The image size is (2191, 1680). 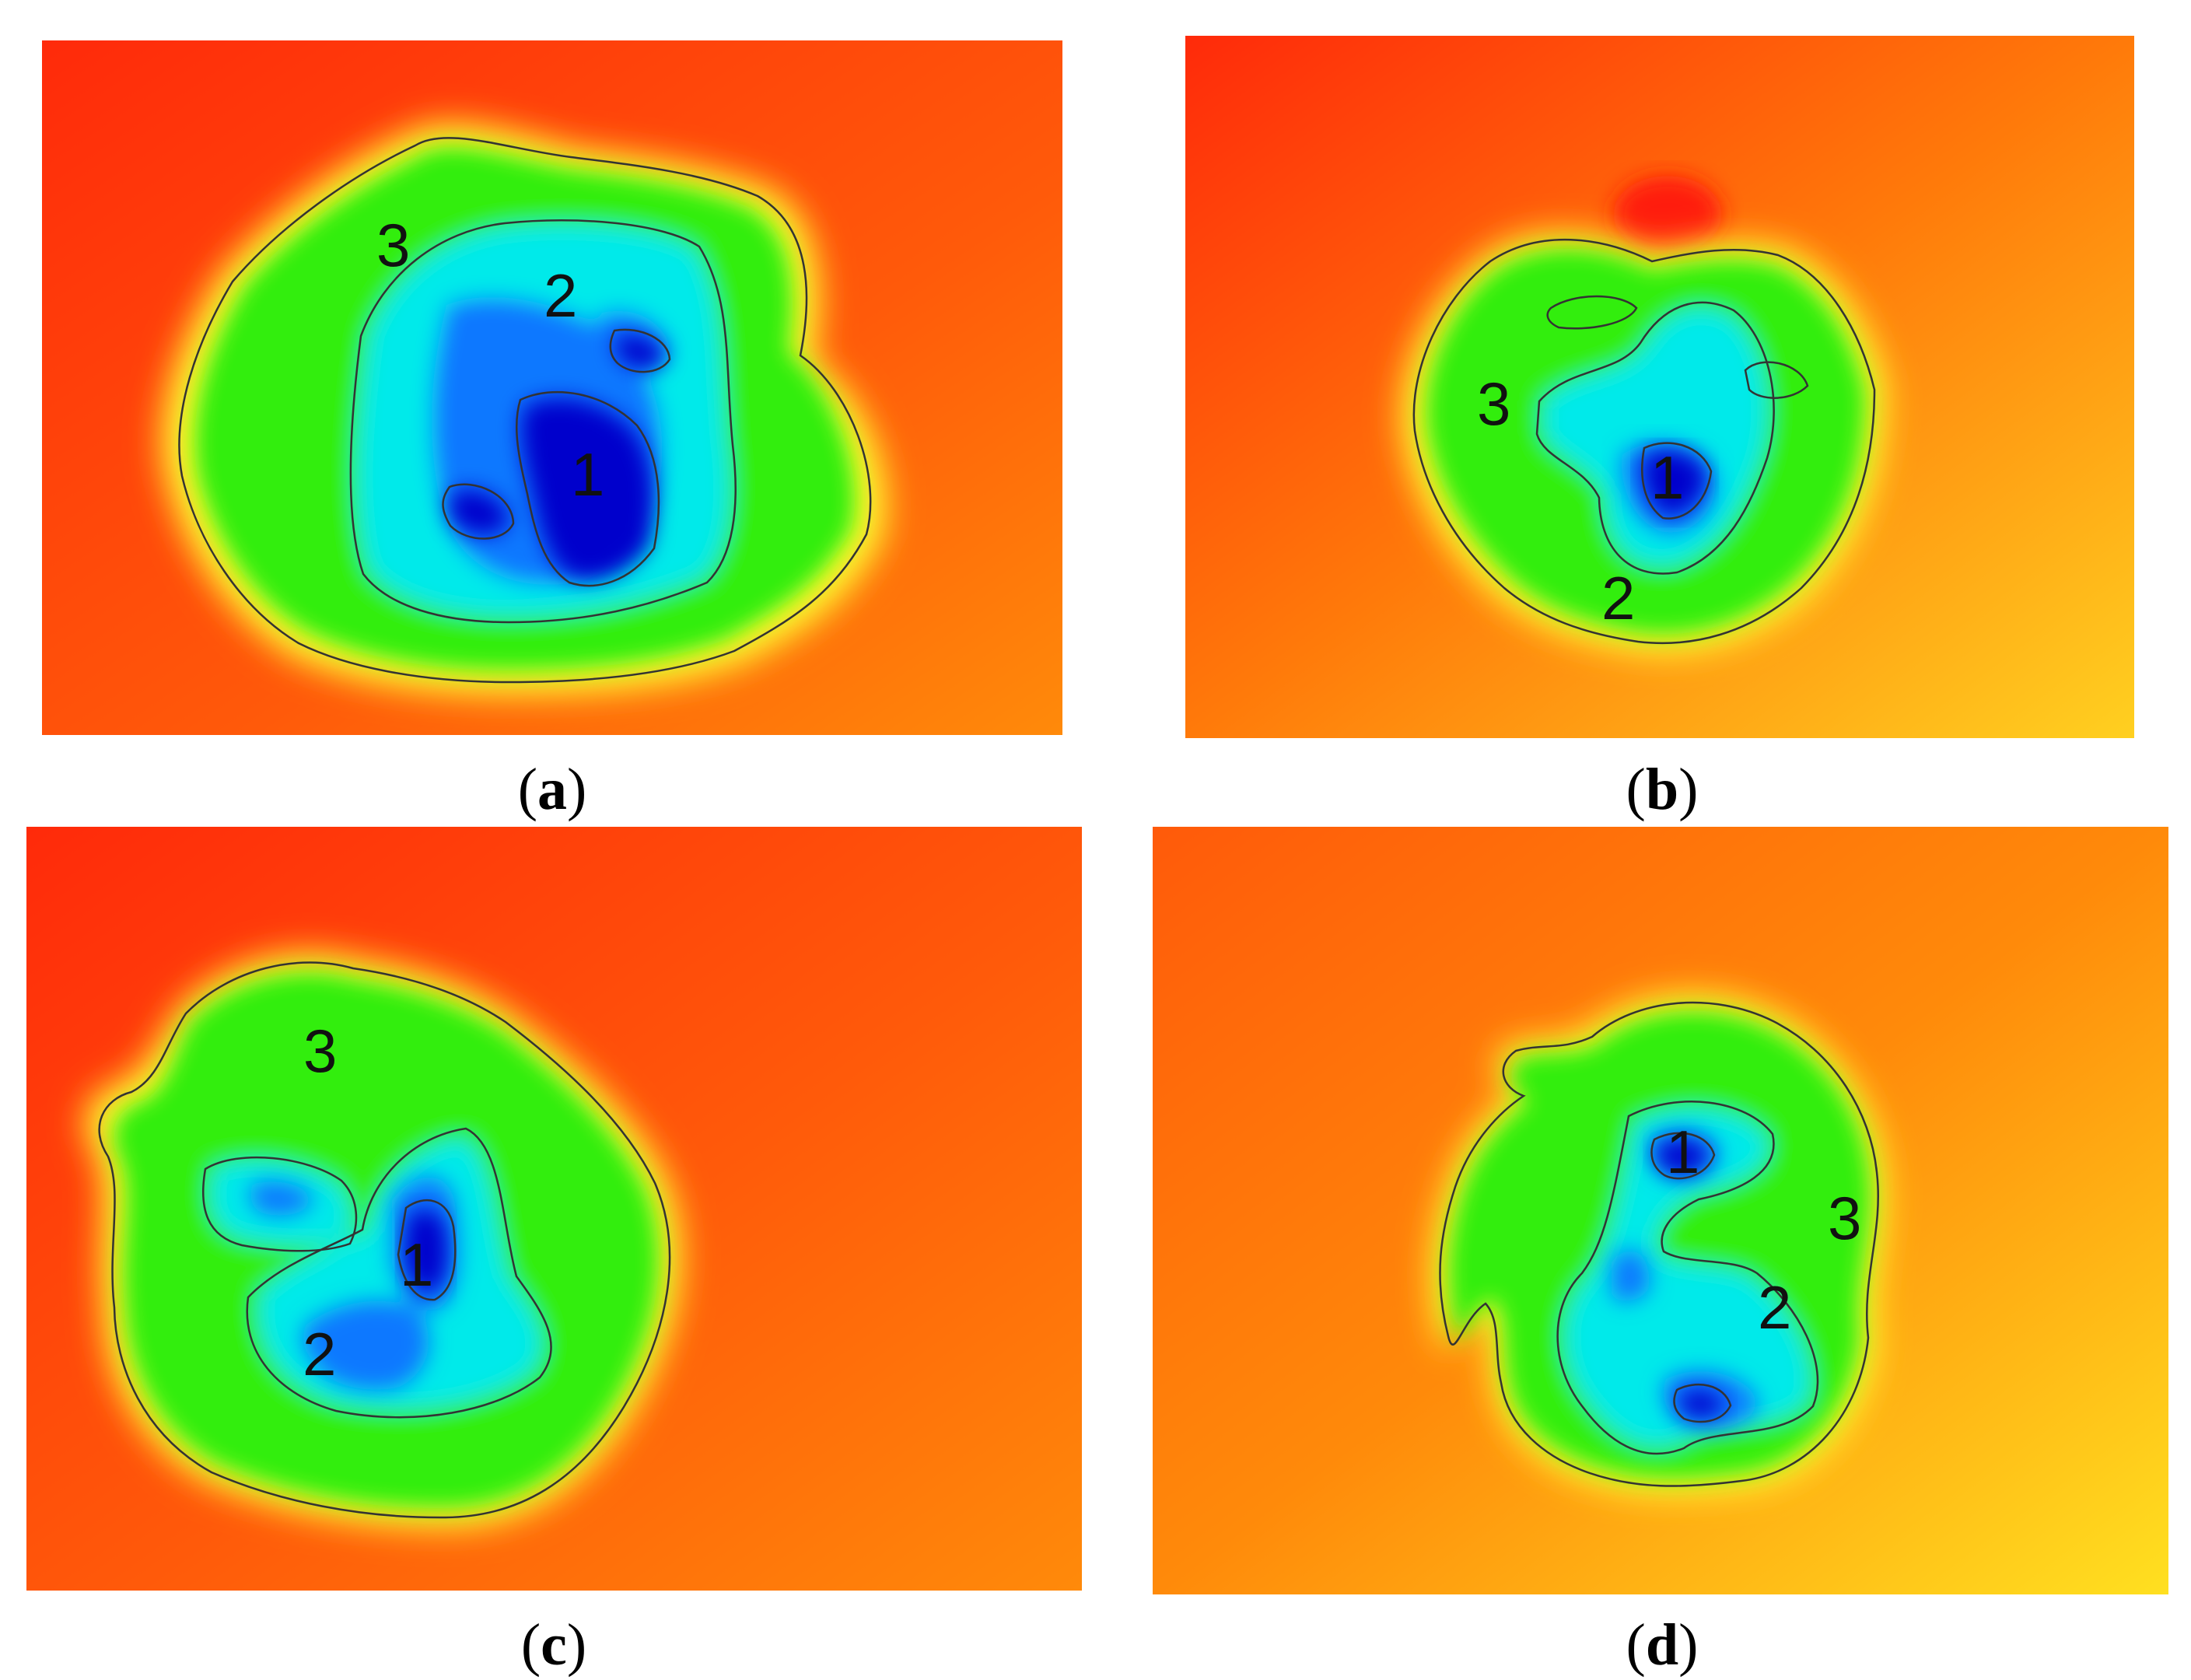 I want to click on caption-a: (a), so click(x=552, y=790).